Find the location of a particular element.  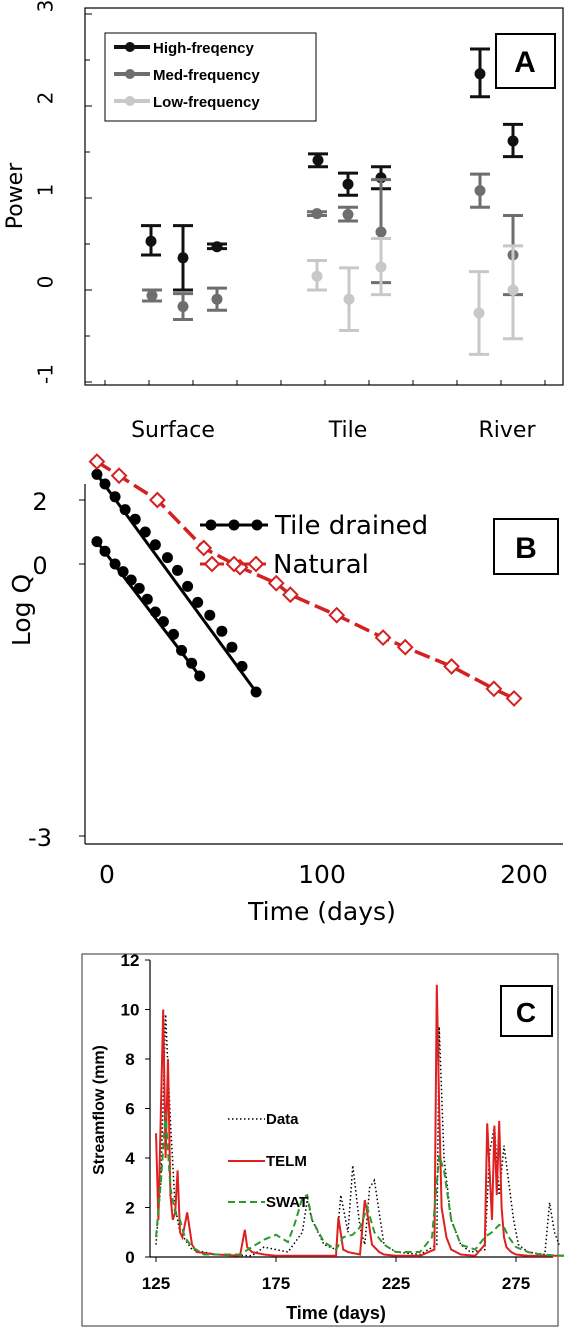

panel-letter-c: C is located at coordinates (526, 1012).